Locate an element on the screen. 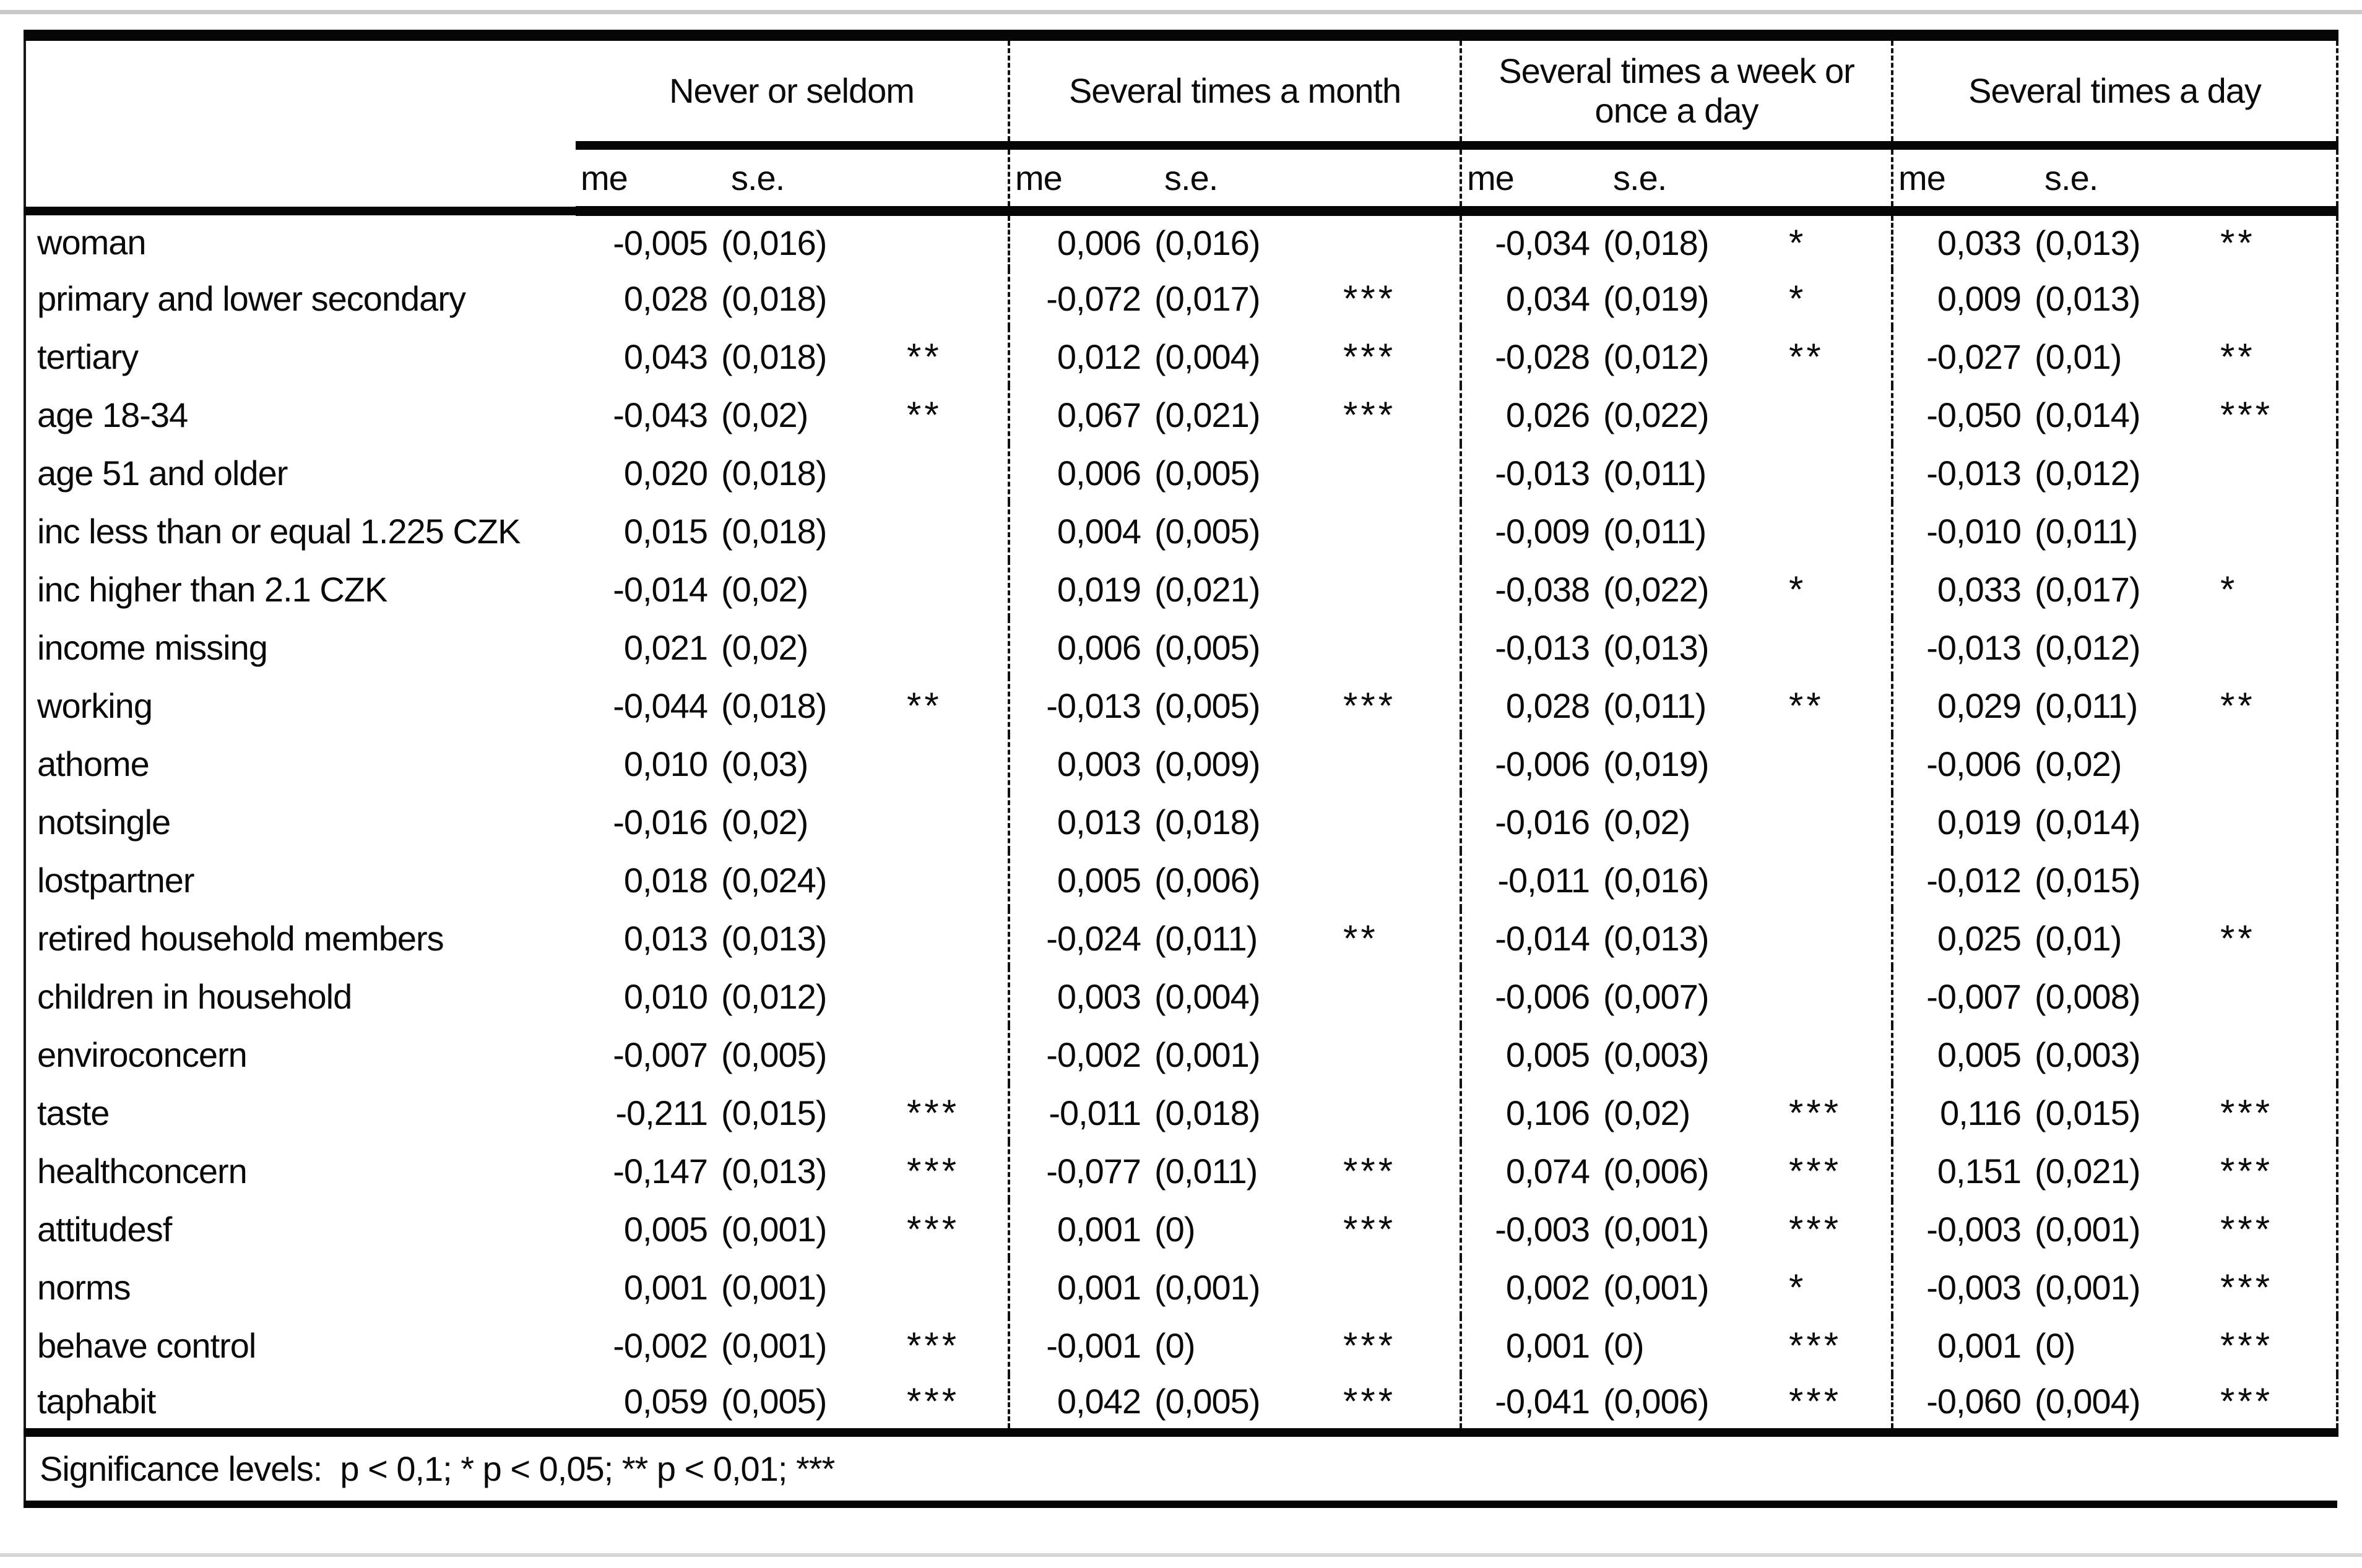 Image resolution: width=2362 pixels, height=1568 pixels. sig-stars-never-or-seldom: *** is located at coordinates (933, 1345).